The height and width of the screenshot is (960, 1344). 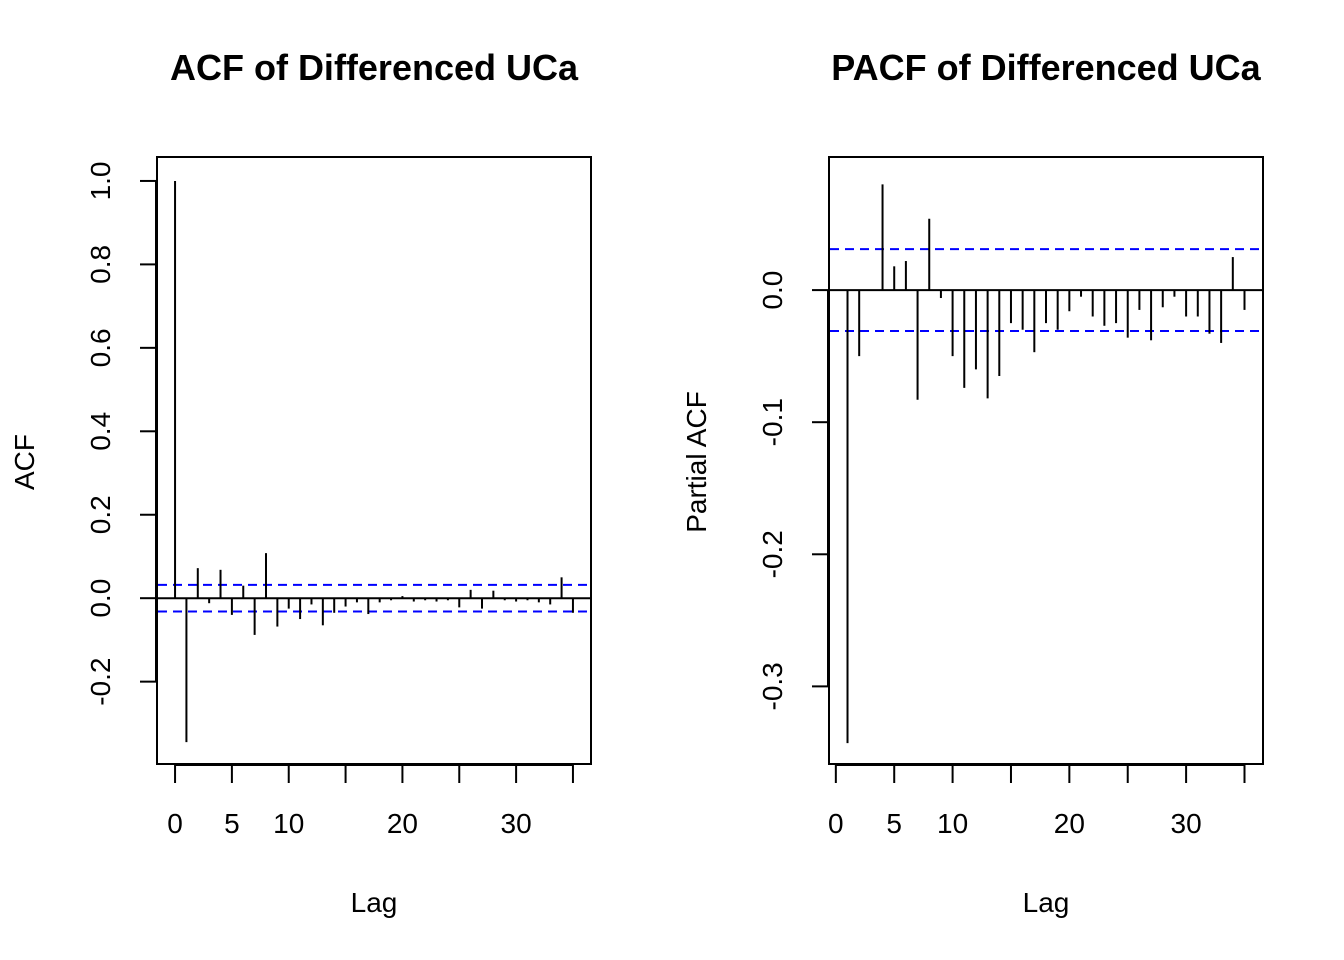 I want to click on pacf-x-tick-label: 5, so click(x=894, y=823).